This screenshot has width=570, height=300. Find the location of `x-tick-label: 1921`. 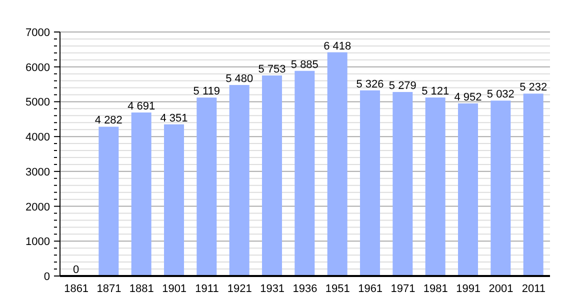

x-tick-label: 1921 is located at coordinates (239, 288).